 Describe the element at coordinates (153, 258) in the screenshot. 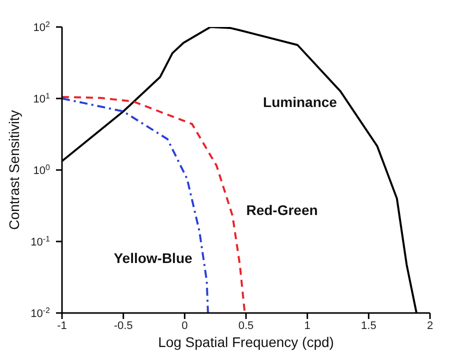

I see `series-label: Yellow-Blue` at that location.